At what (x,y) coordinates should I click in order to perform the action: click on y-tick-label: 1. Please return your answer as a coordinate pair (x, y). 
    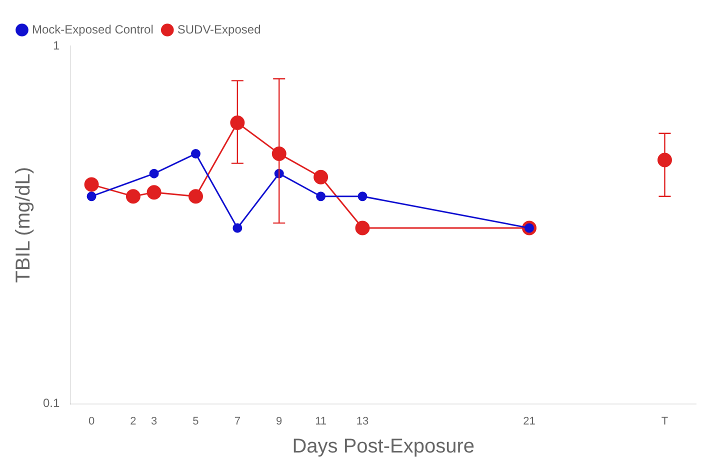
    Looking at the image, I should click on (56, 45).